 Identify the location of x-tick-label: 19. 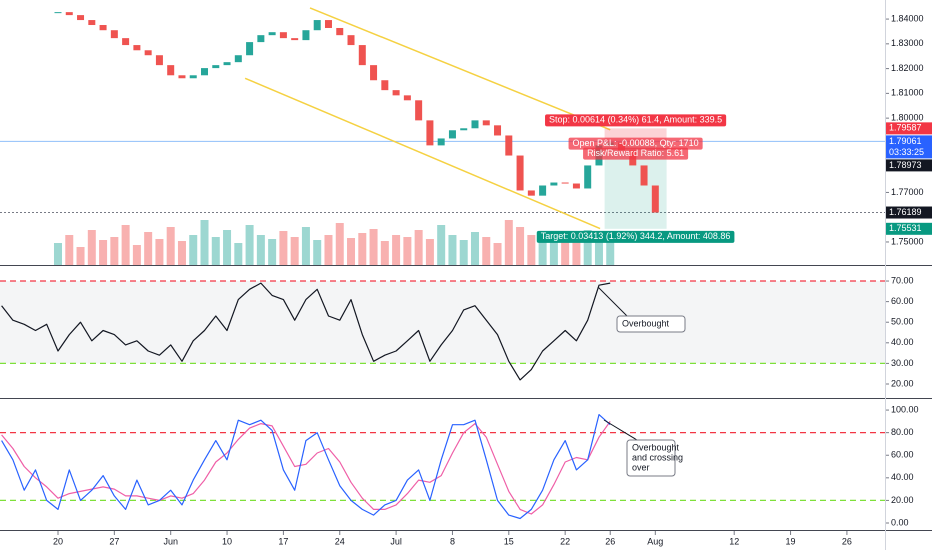
(791, 541).